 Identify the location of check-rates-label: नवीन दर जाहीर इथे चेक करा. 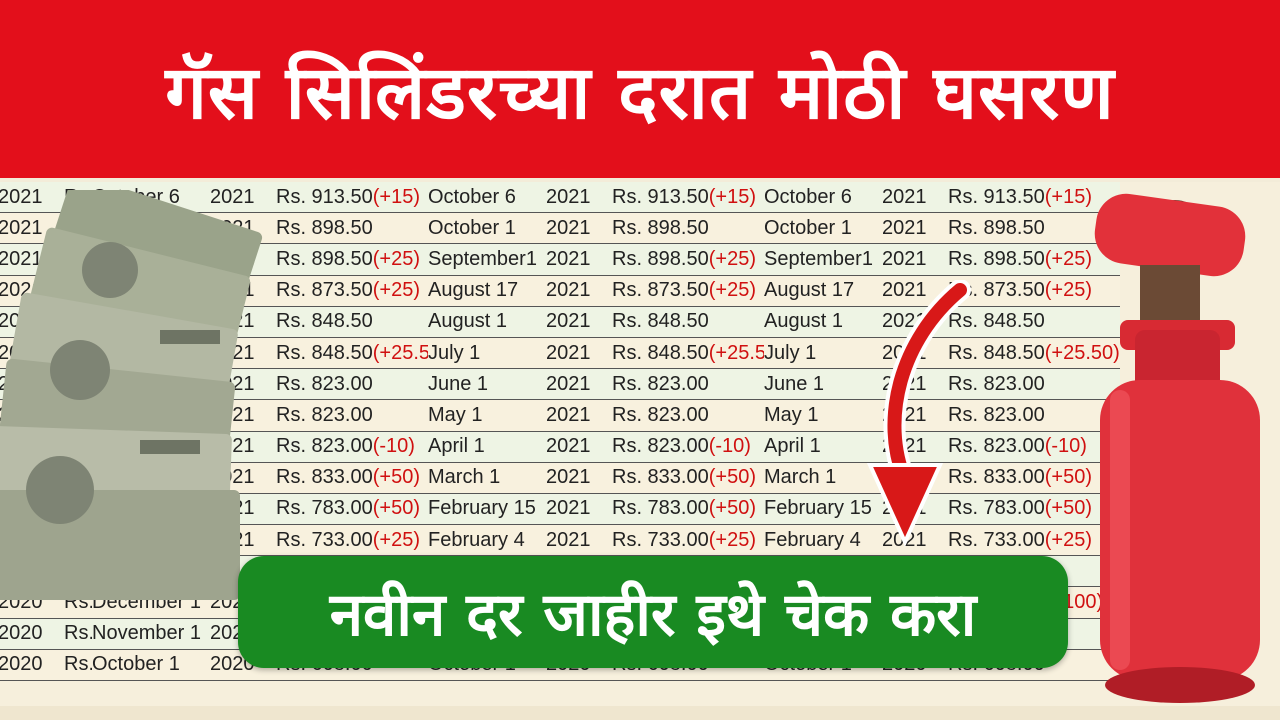
(653, 615).